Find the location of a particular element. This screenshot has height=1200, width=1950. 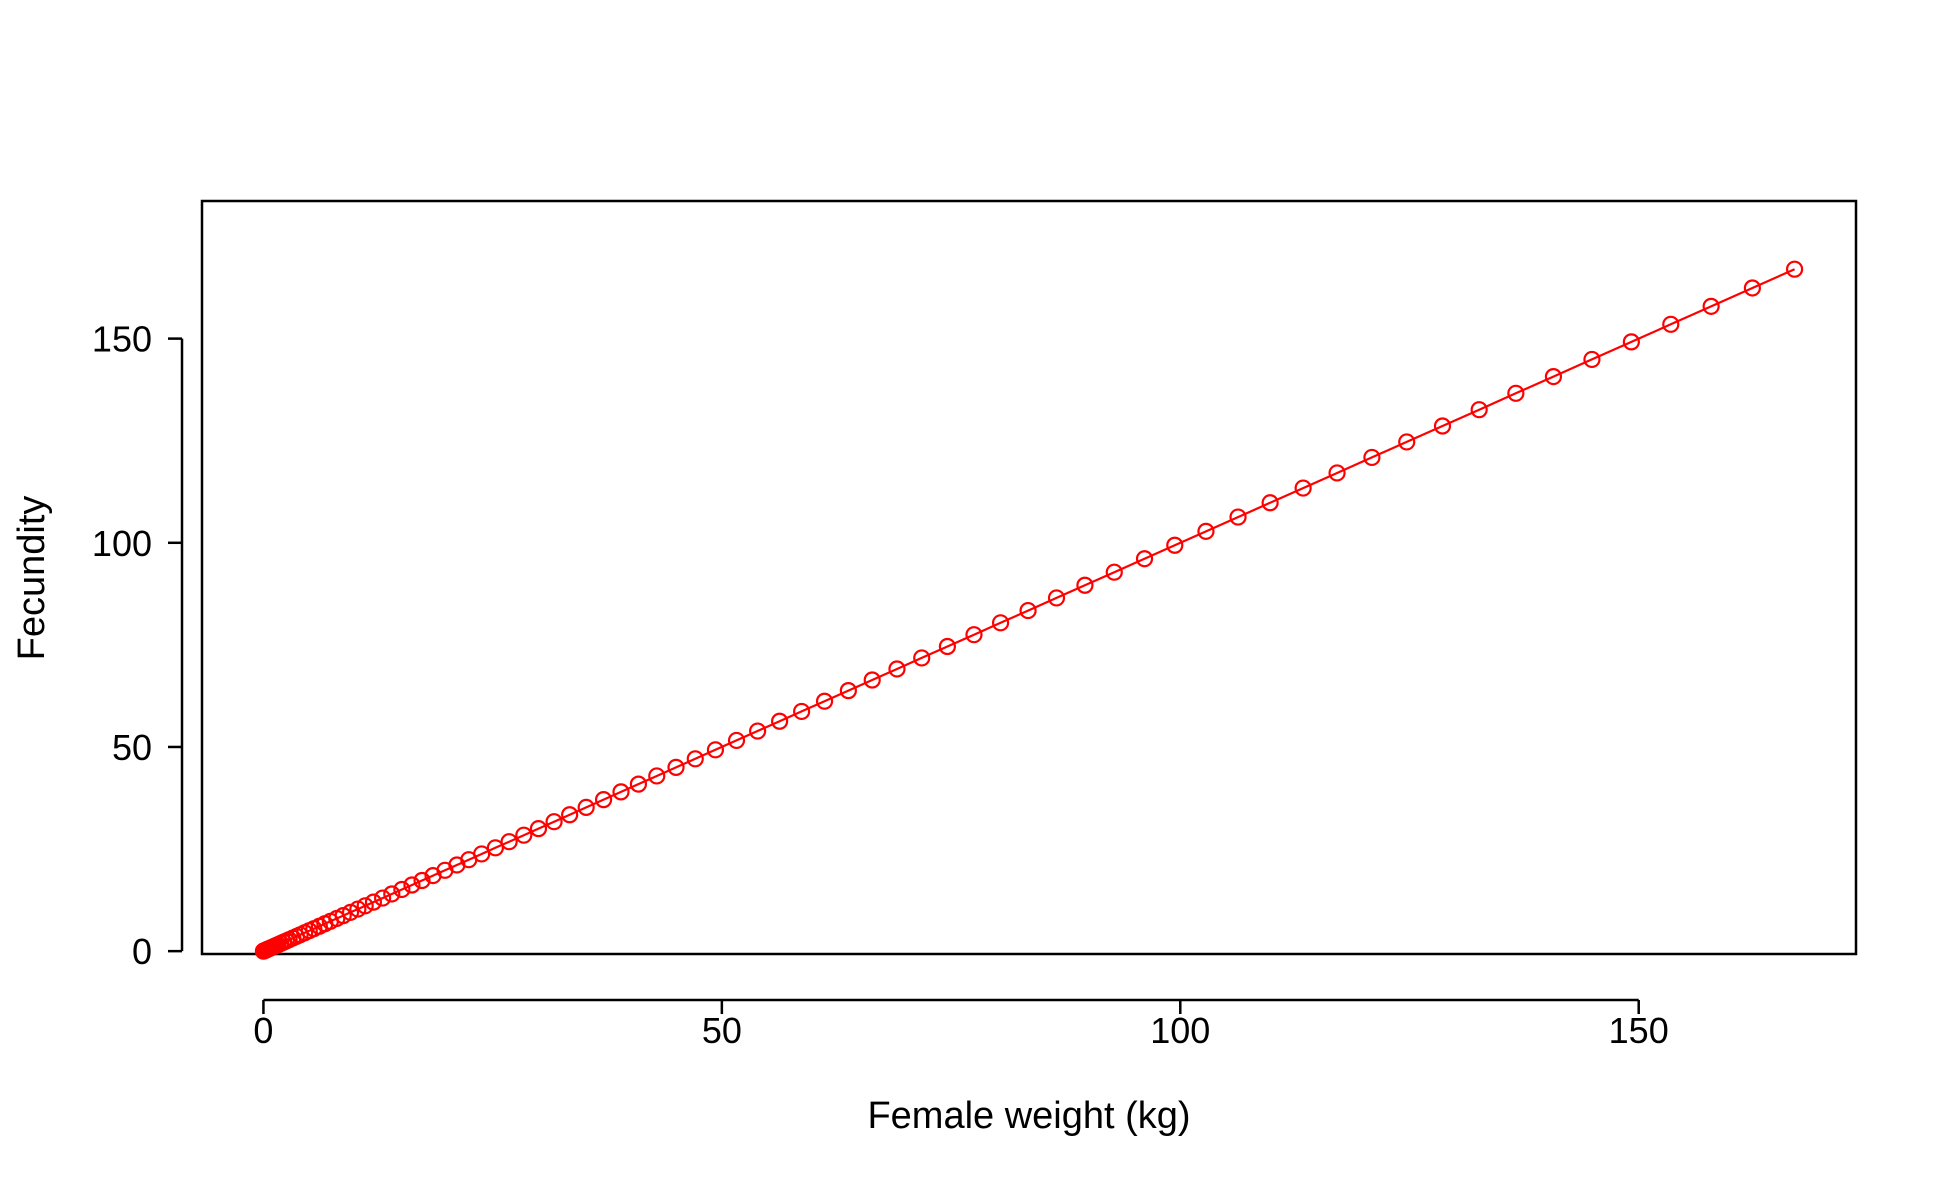

y-tick-label: 0 is located at coordinates (142, 951).